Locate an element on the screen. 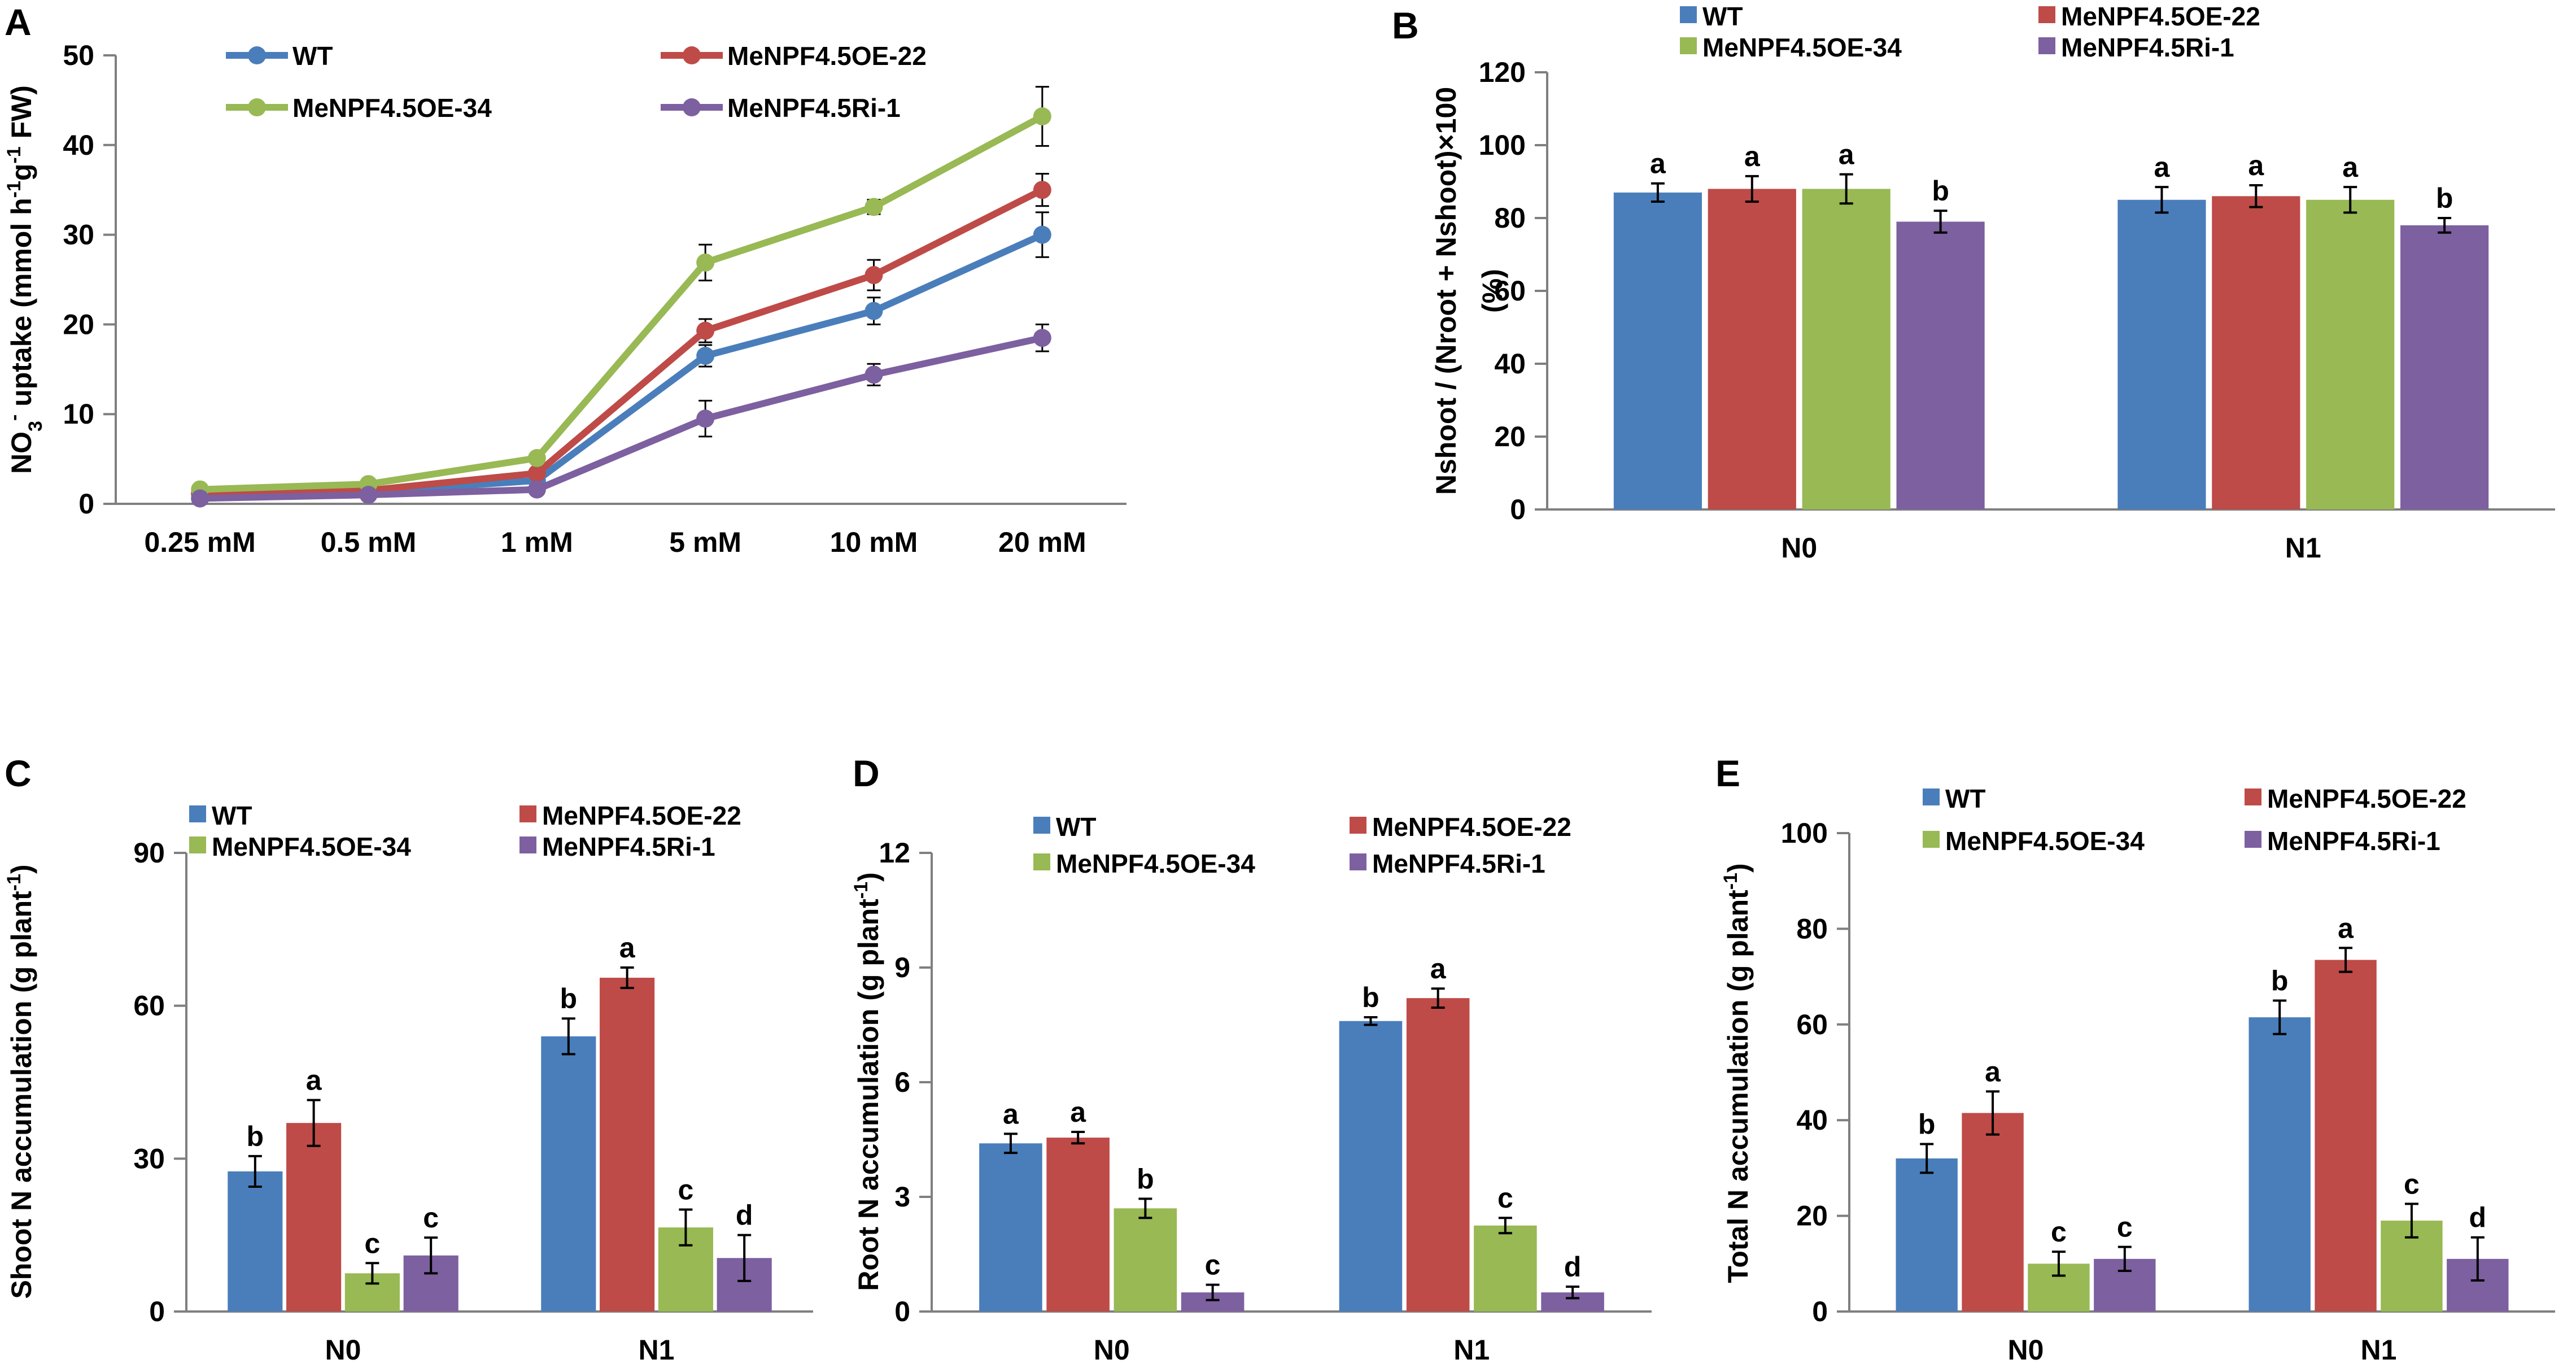 The width and height of the screenshot is (2576, 1368). y-axis-title-text: Nshoot / (Nroot + Nshoot)×100 is located at coordinates (1446, 291).